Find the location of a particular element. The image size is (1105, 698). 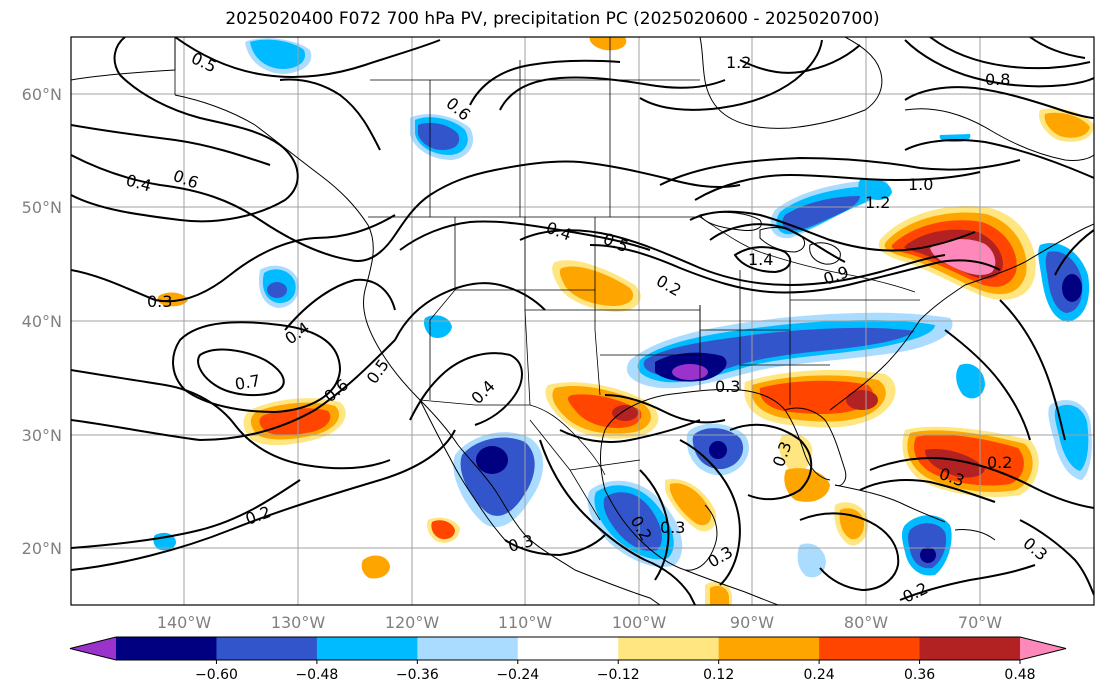

lat-label: 60°N is located at coordinates (42, 94).